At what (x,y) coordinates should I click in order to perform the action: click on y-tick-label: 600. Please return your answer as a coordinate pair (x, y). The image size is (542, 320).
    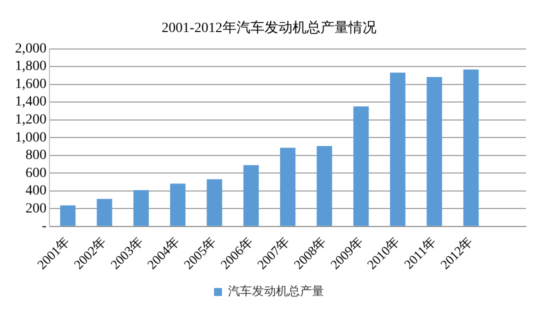
    Looking at the image, I should click on (36, 173).